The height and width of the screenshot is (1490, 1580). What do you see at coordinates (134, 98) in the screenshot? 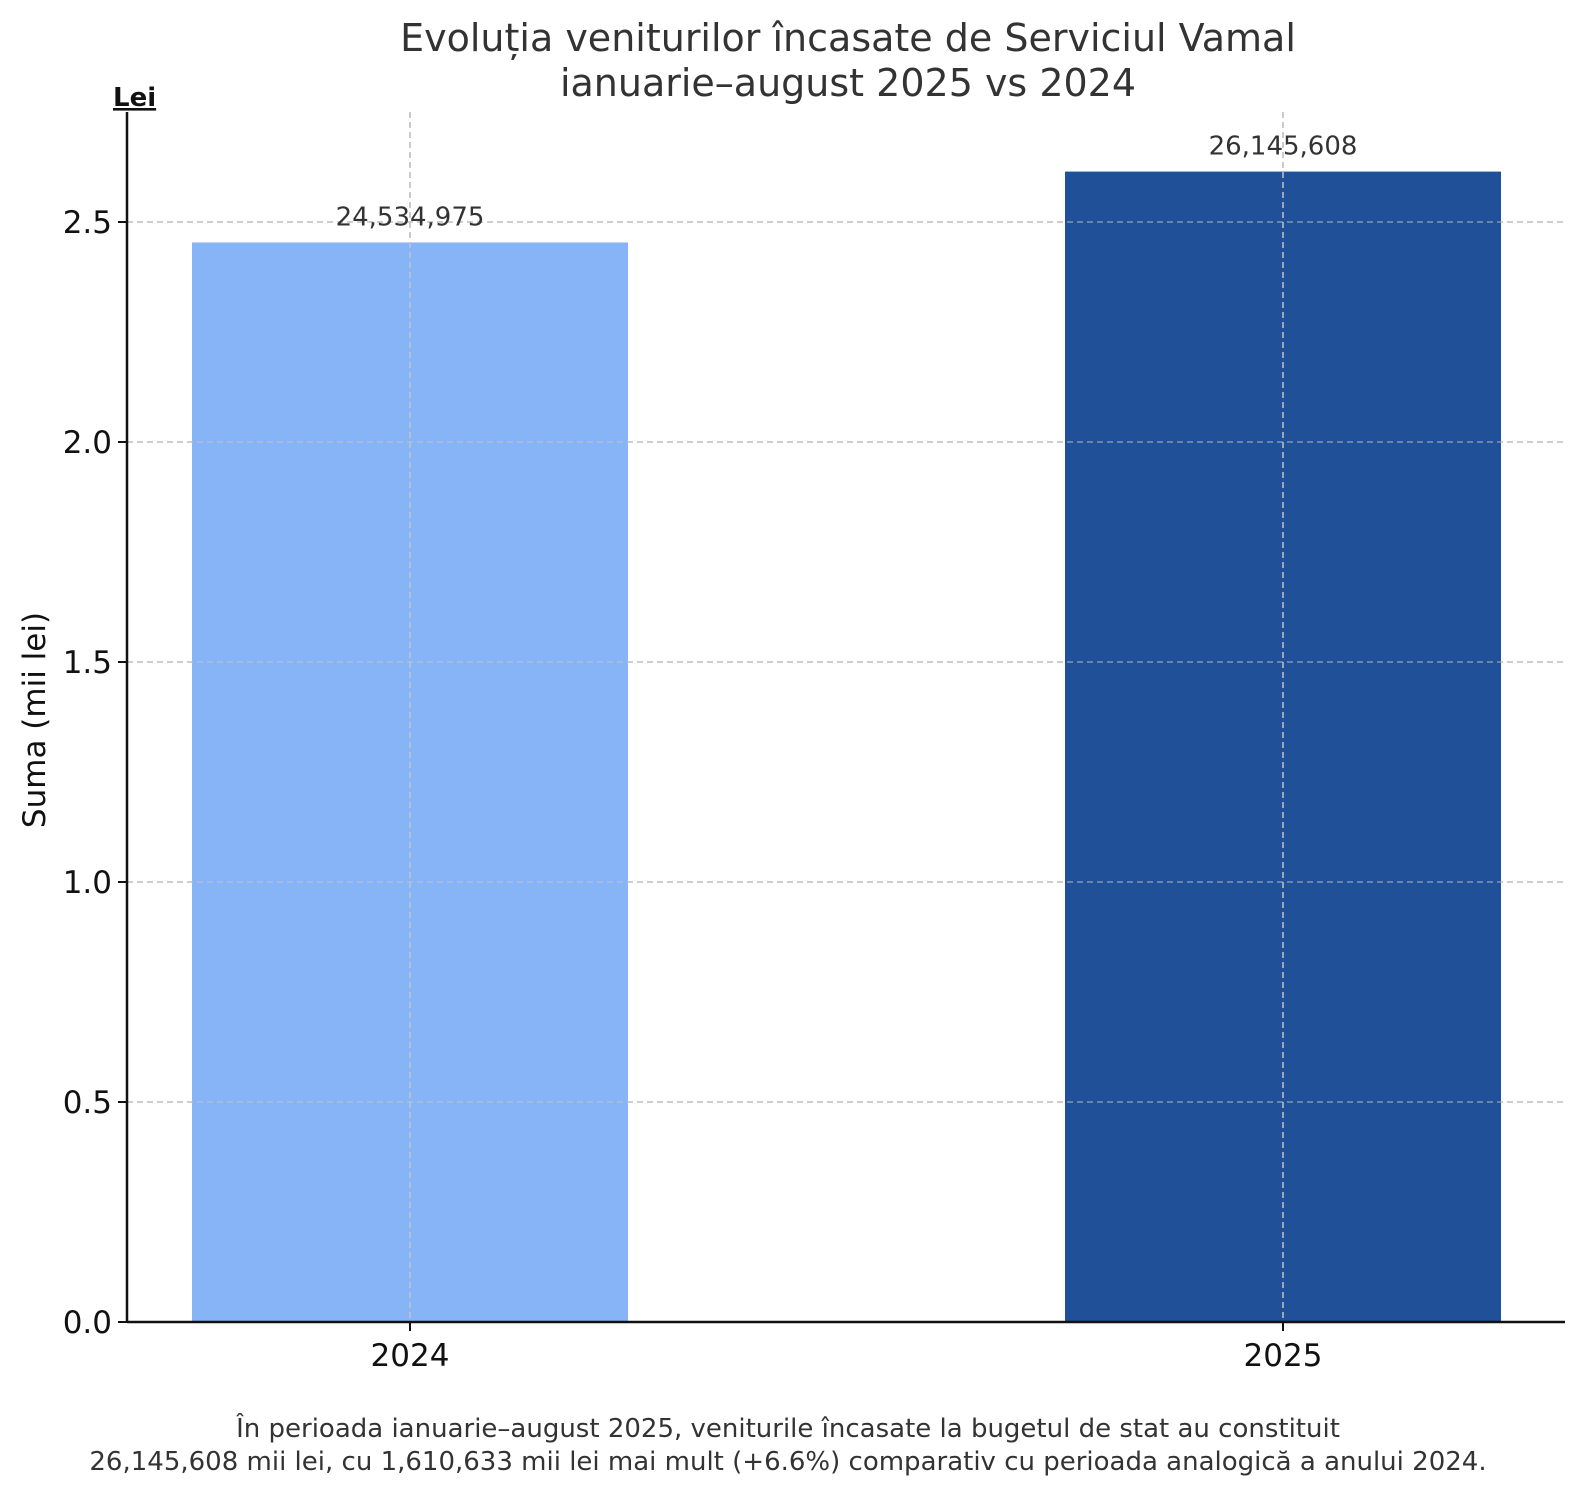
I see `unit-label: Lei` at bounding box center [134, 98].